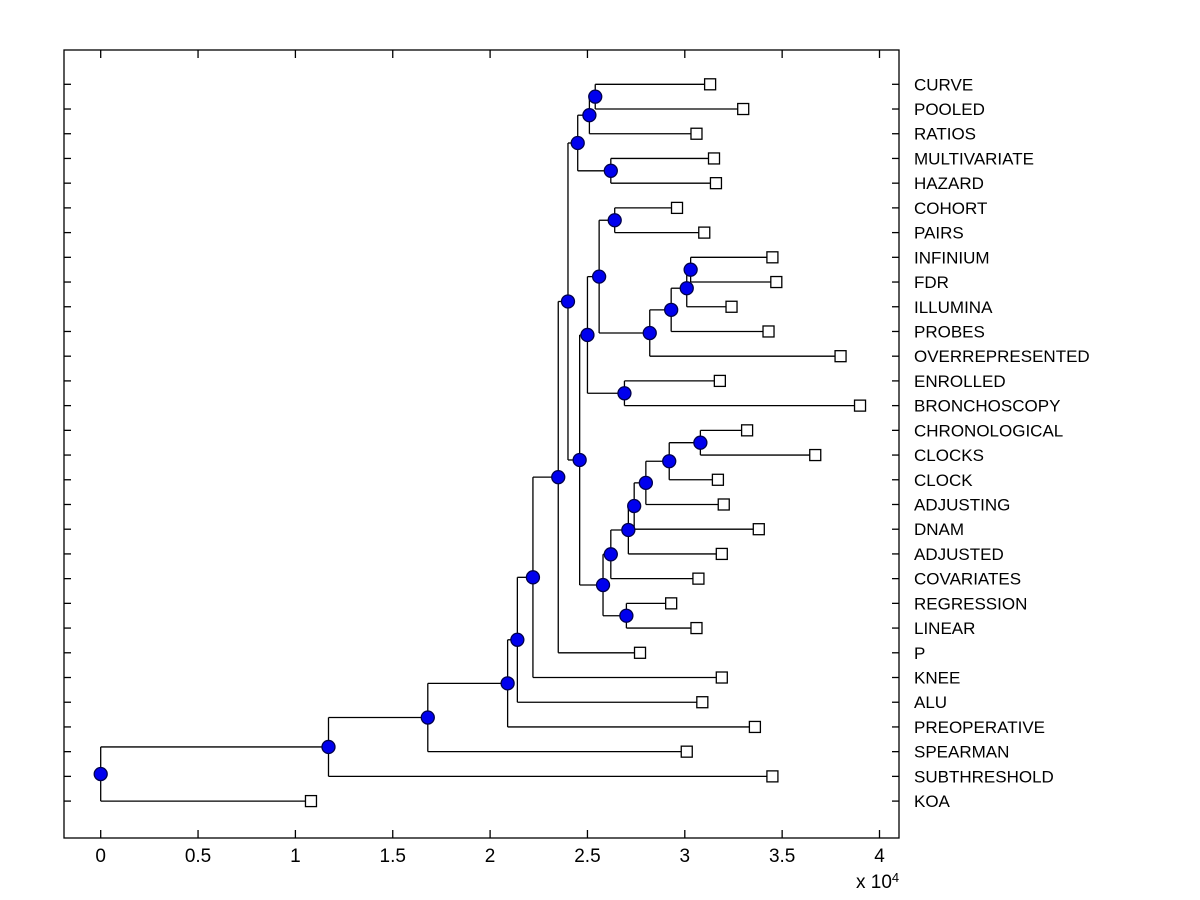  What do you see at coordinates (984, 776) in the screenshot?
I see `leaf-label: SUBTHRESHOLD` at bounding box center [984, 776].